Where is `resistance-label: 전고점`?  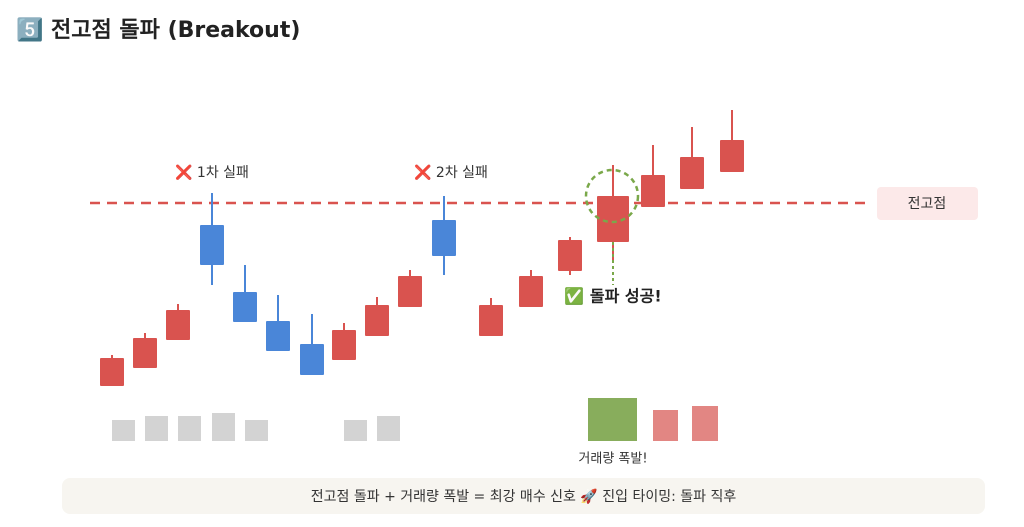 resistance-label: 전고점 is located at coordinates (927, 204).